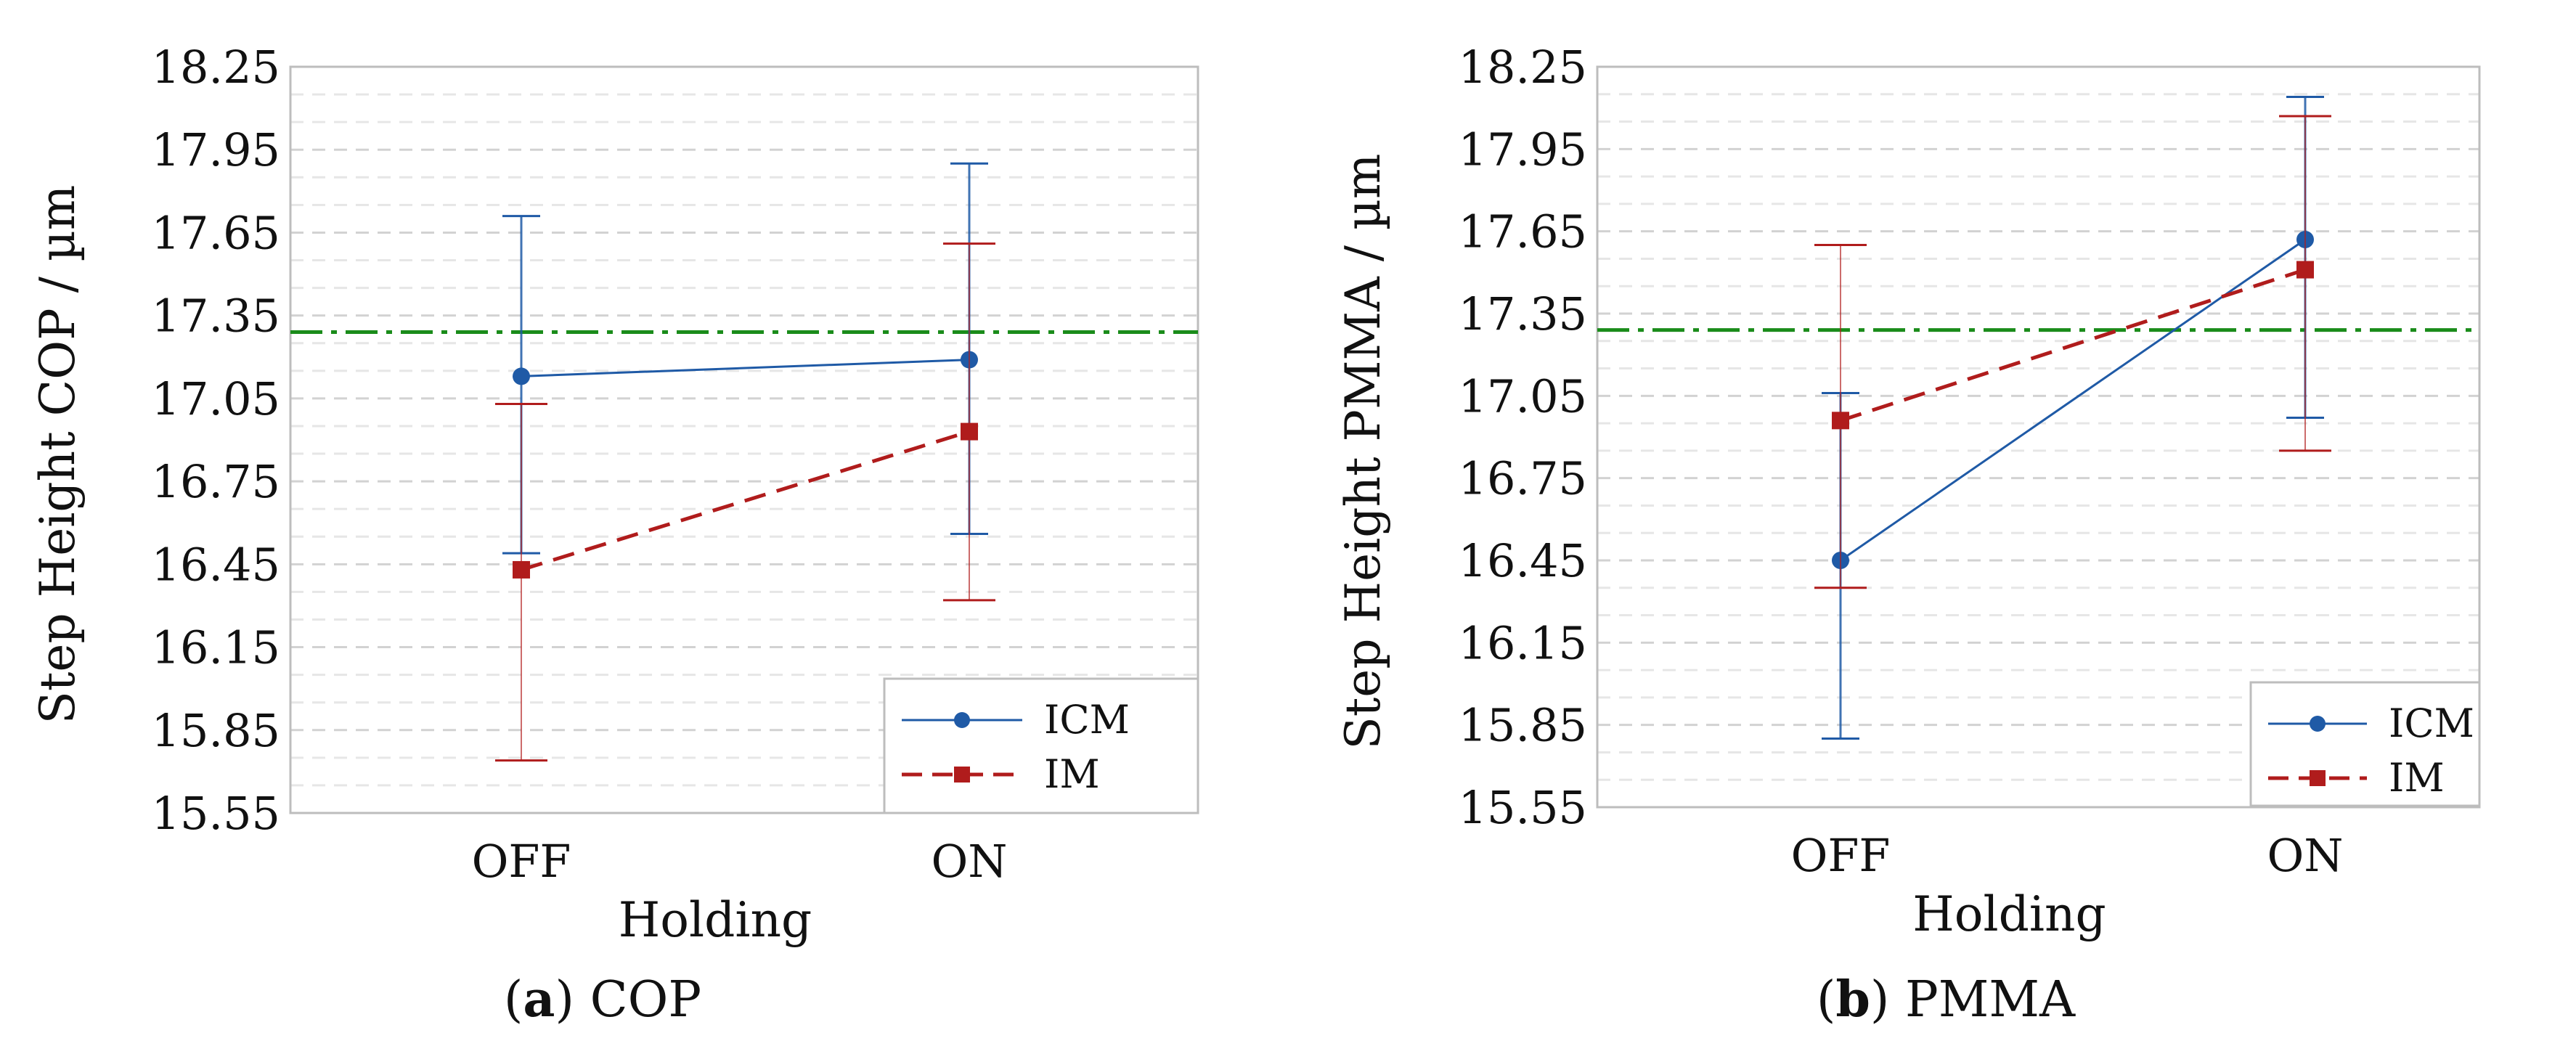  I want to click on panel-label: b, so click(1852, 1000).